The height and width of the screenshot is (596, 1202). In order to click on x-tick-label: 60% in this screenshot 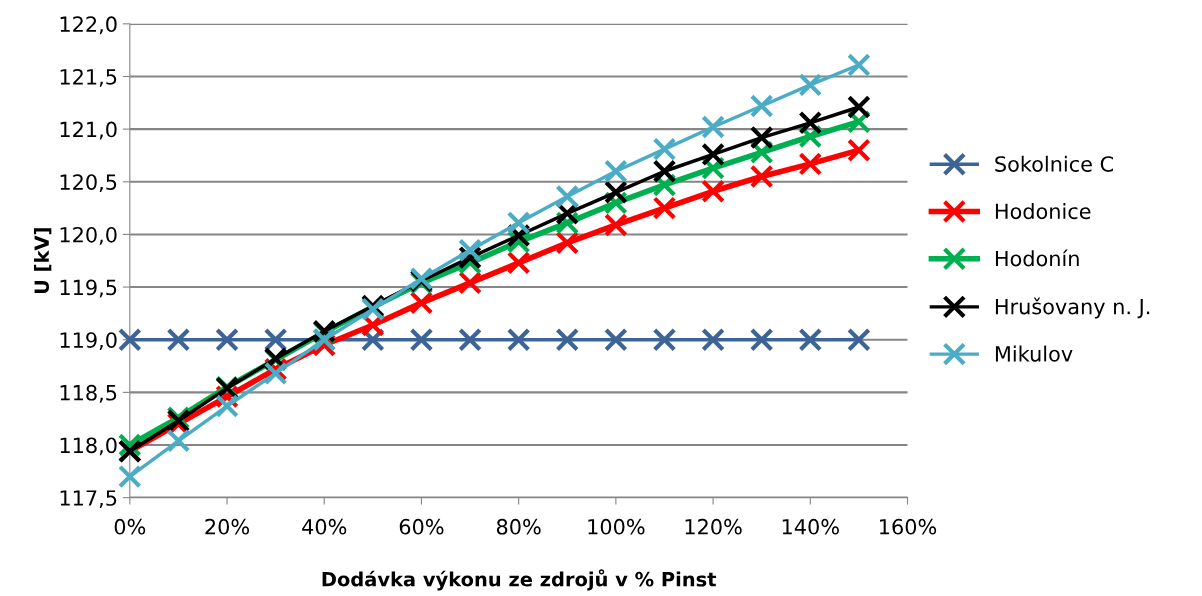, I will do `click(421, 526)`.